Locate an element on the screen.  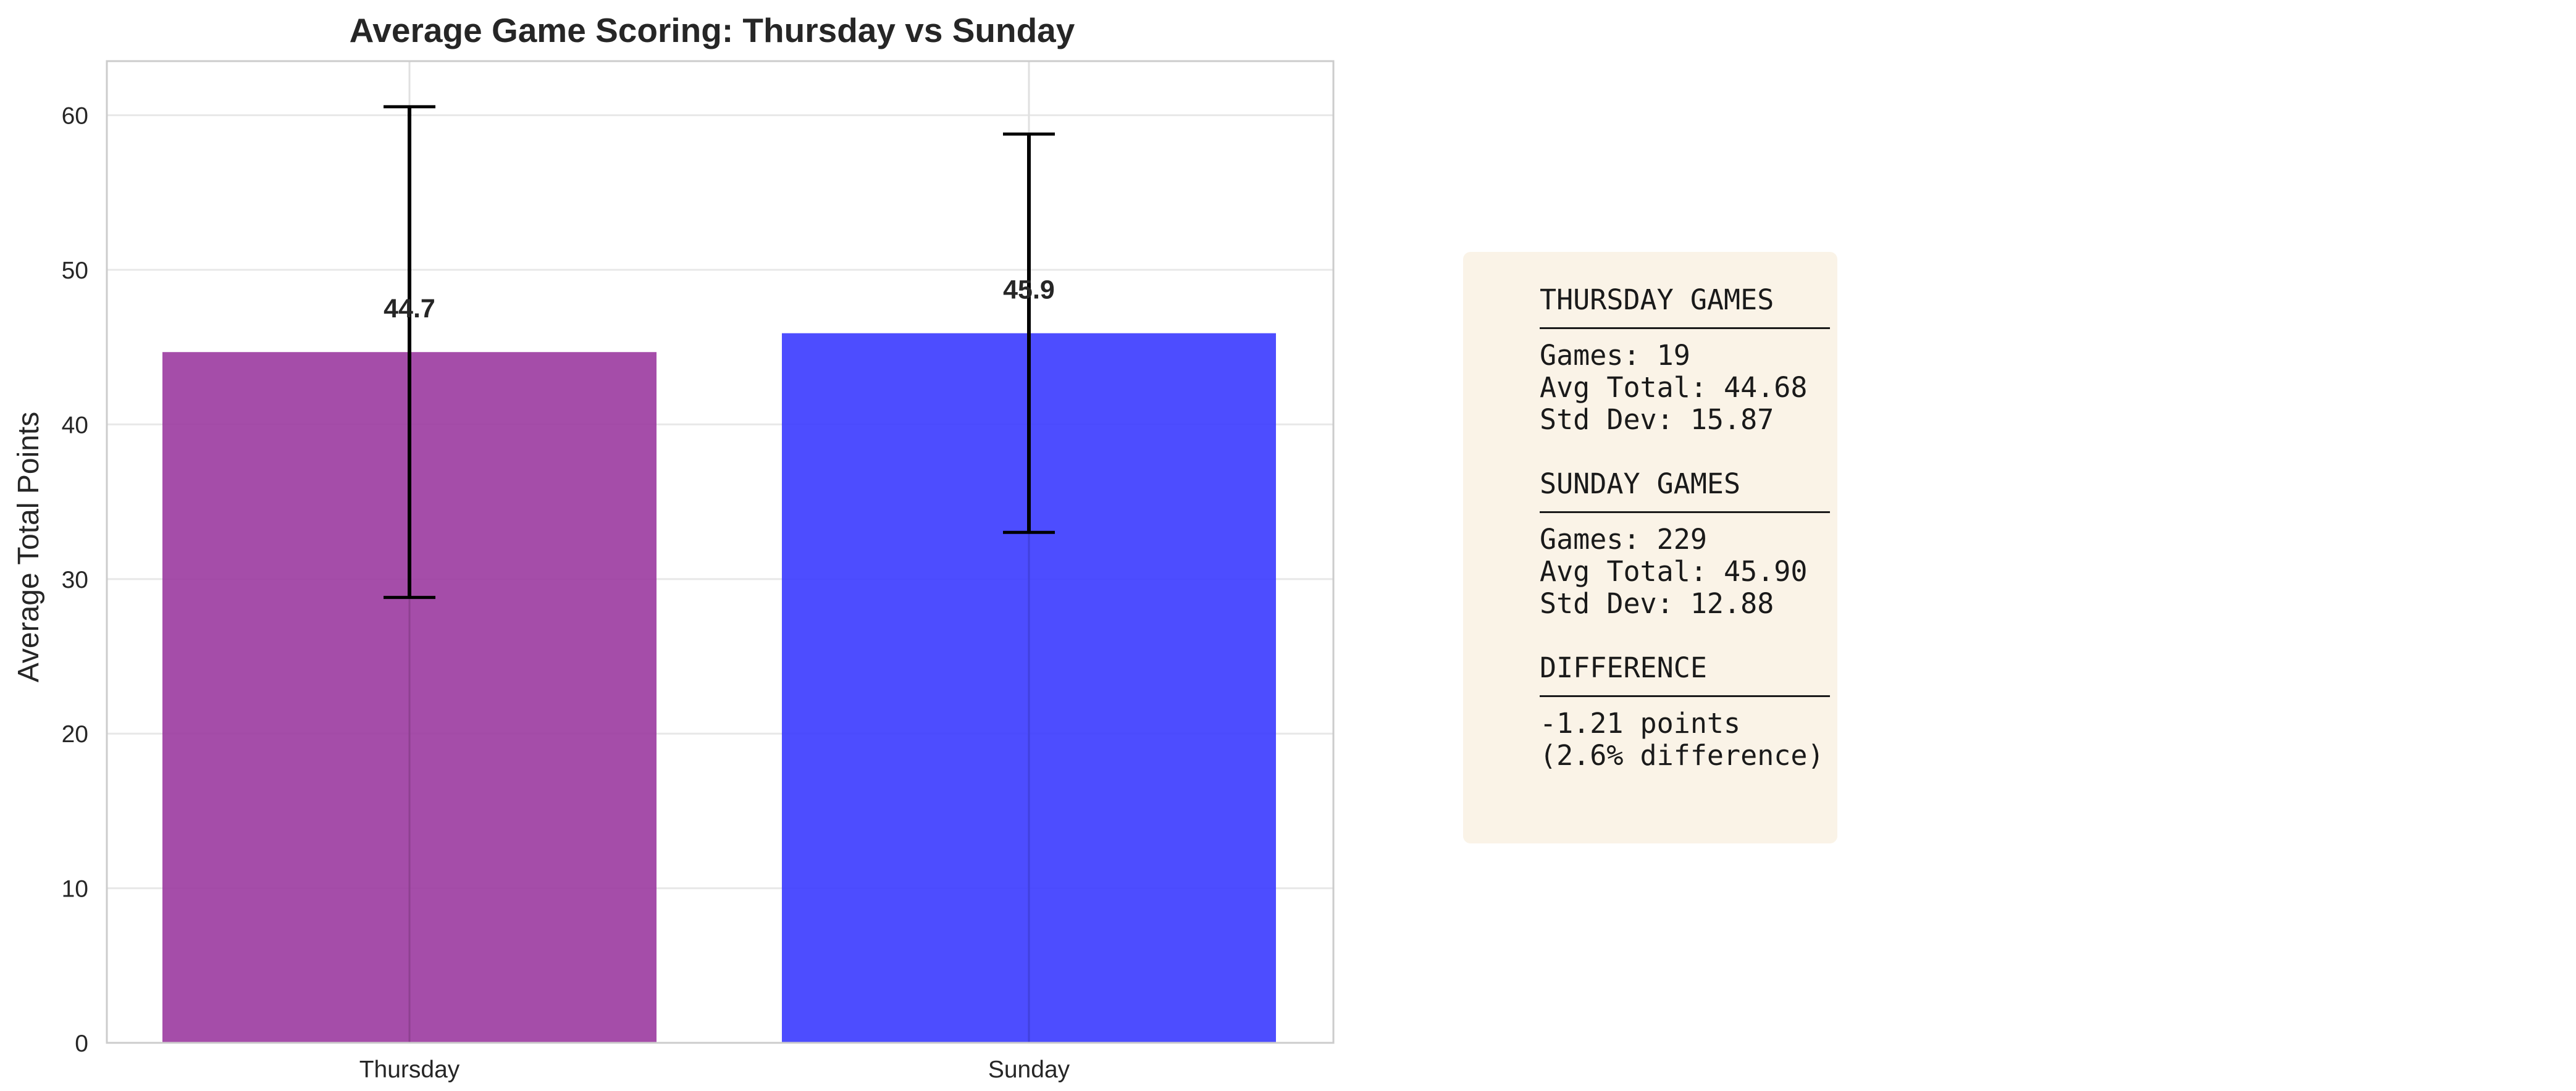
y-axis-label: Average Total Points is located at coordinates (29, 548).